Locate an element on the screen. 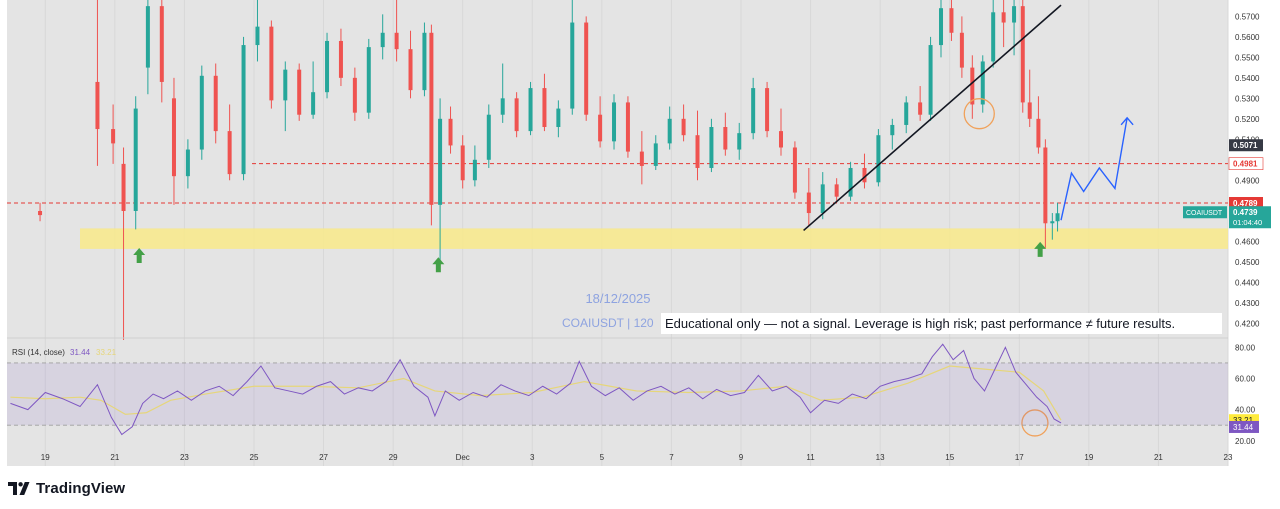 The width and height of the screenshot is (1280, 509). tradingview-logo: TradingView is located at coordinates (66, 488).